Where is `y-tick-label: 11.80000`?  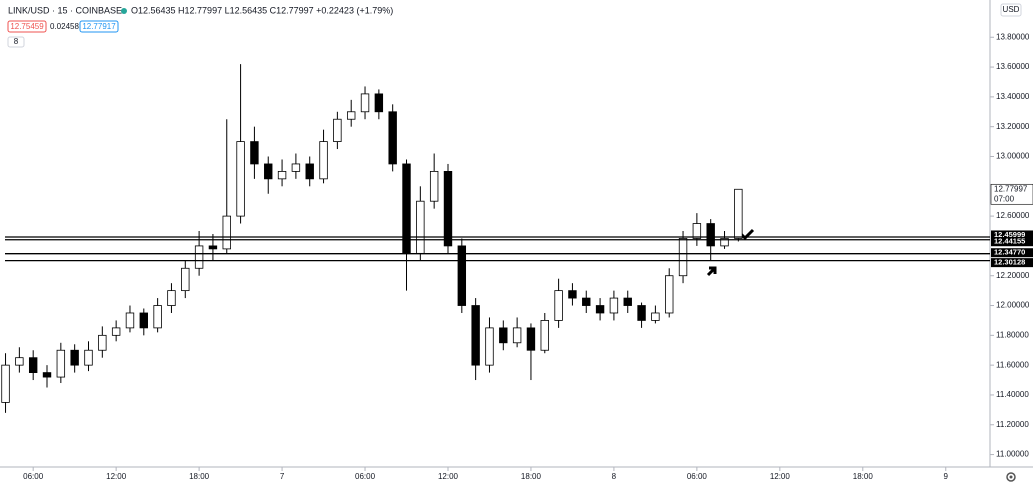
y-tick-label: 11.80000 is located at coordinates (1012, 334).